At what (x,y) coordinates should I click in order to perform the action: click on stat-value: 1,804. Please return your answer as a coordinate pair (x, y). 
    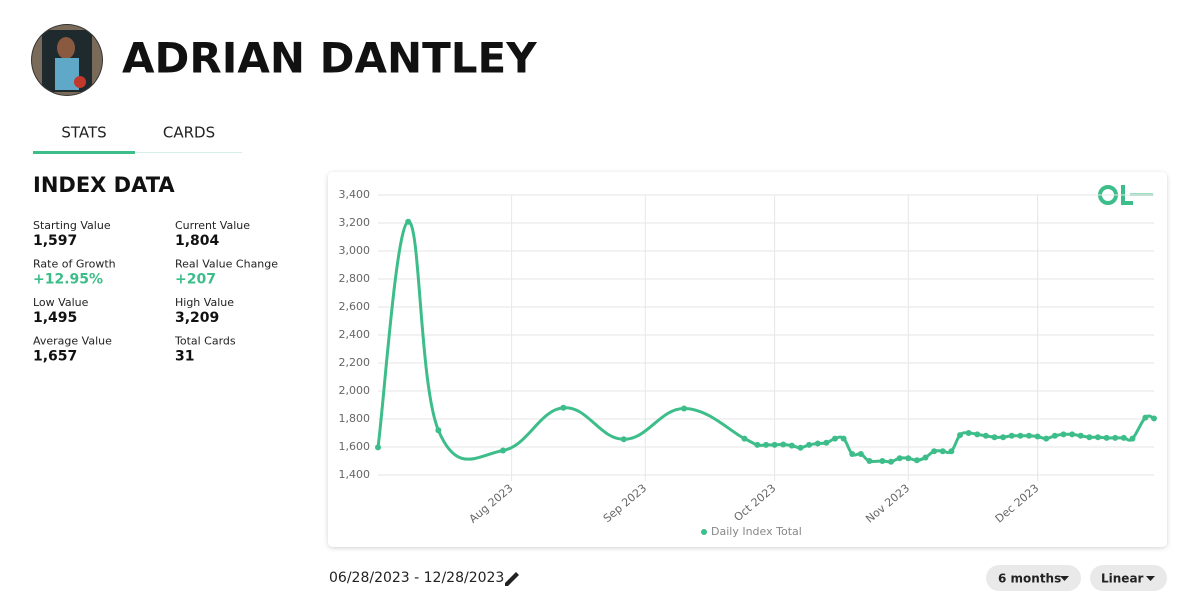
    Looking at the image, I should click on (197, 241).